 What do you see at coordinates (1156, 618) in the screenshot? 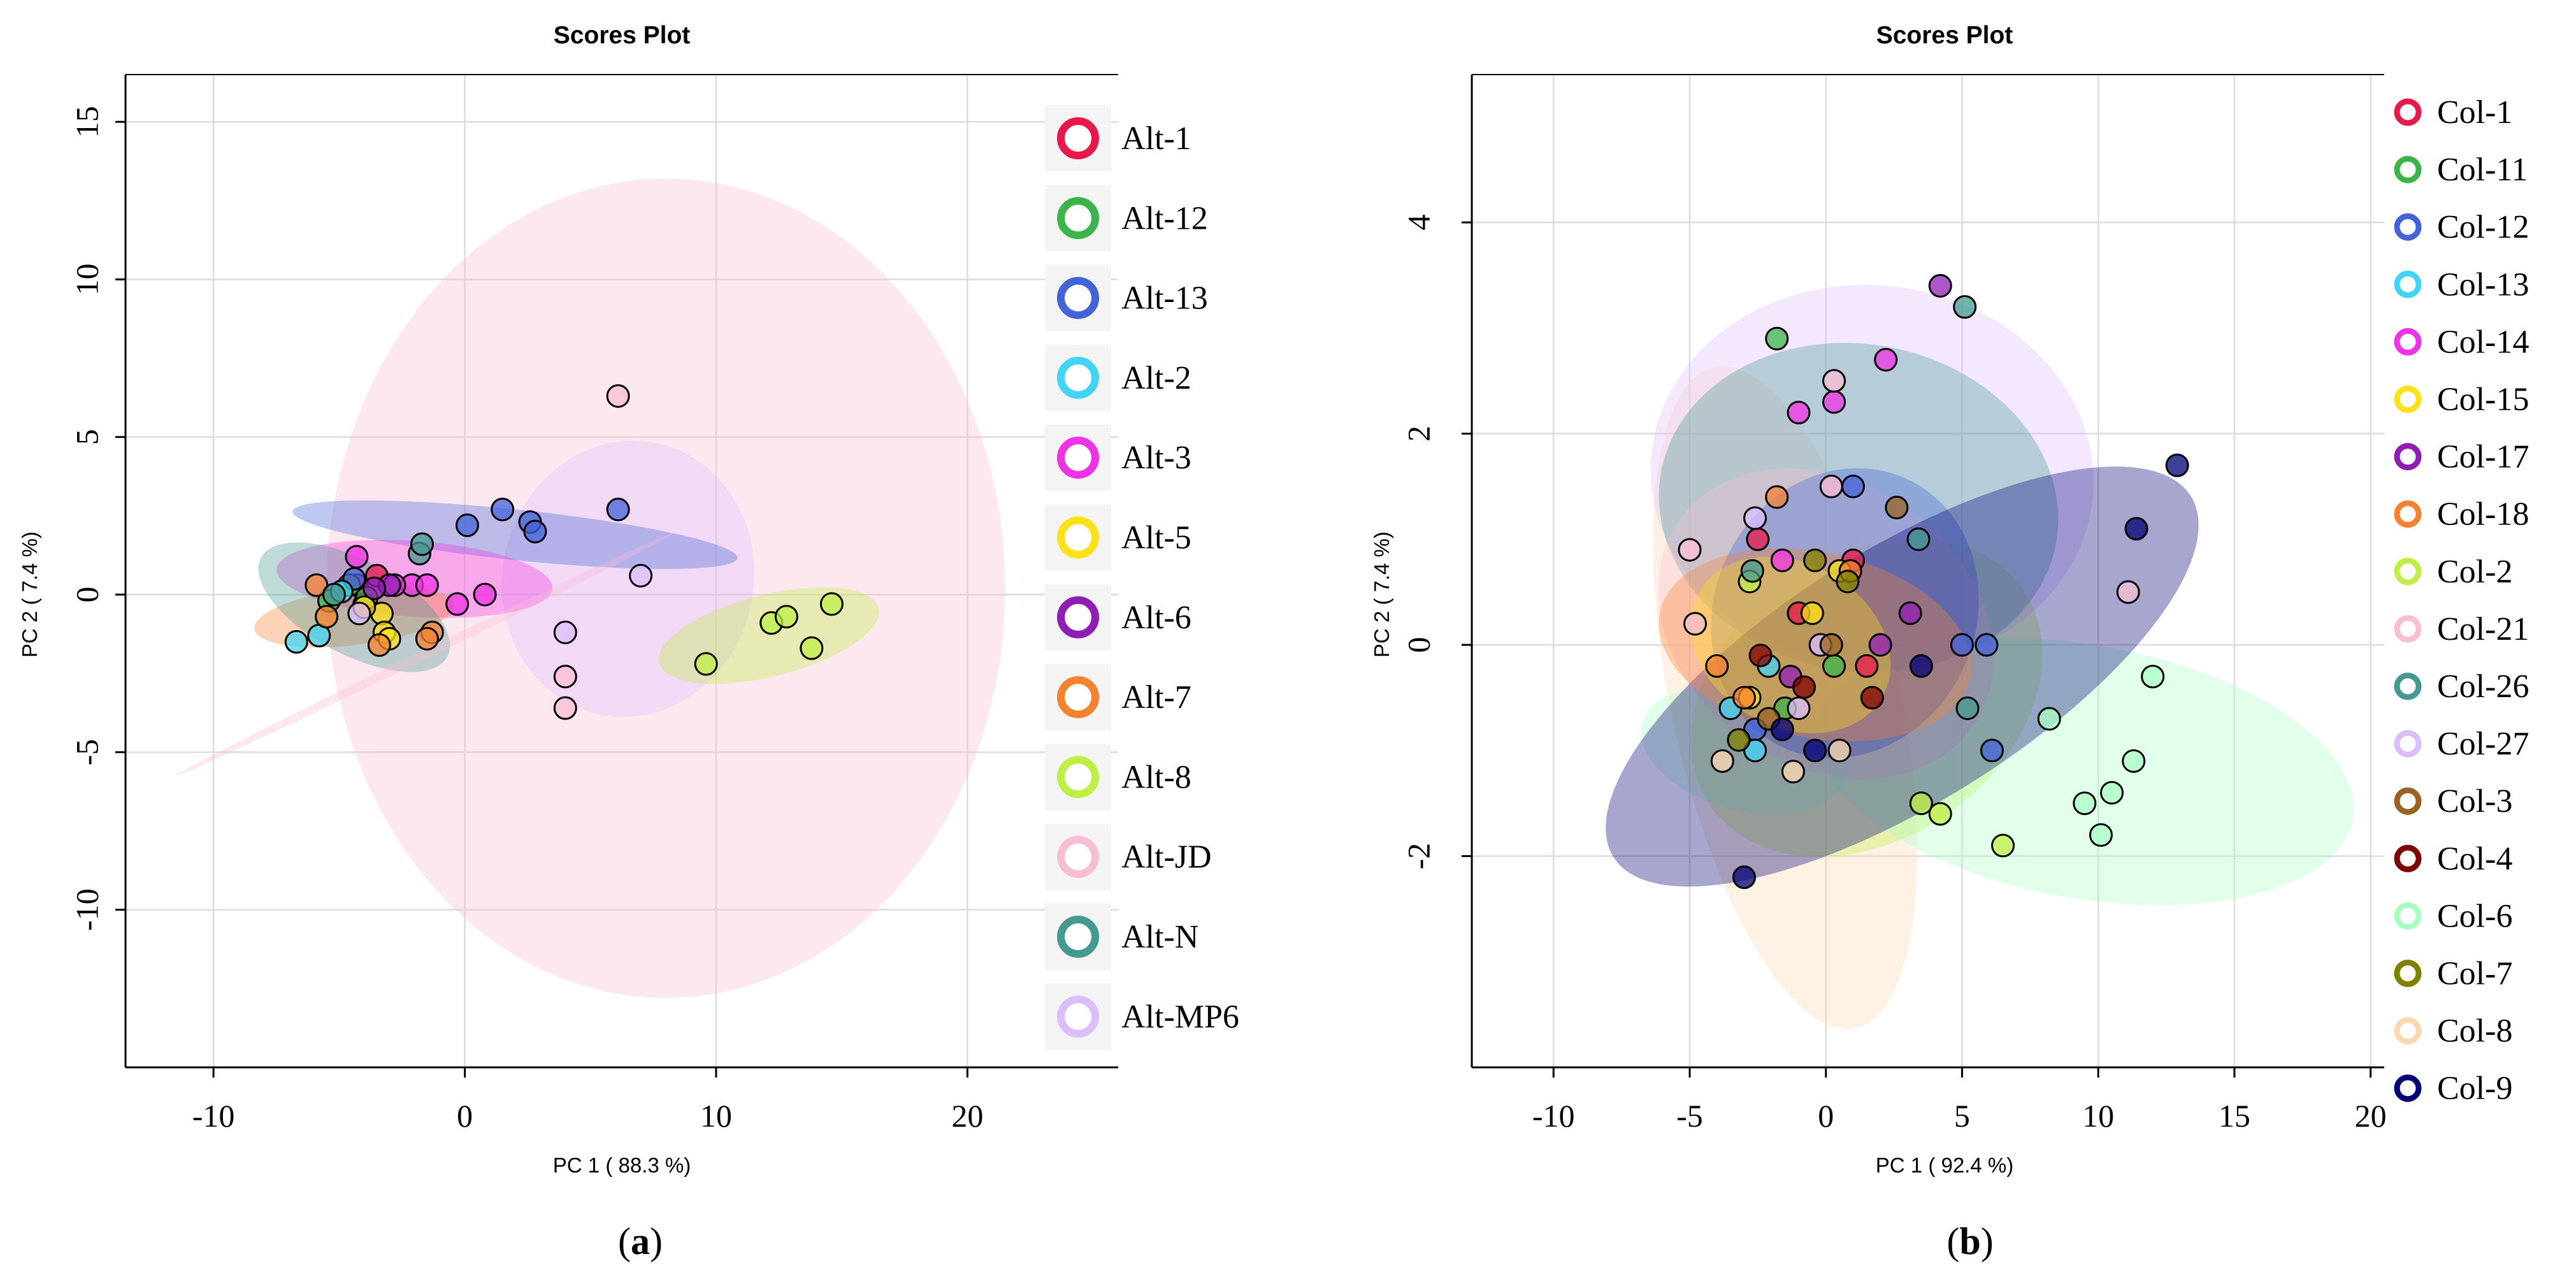
I see `legend-label: Alt-6` at bounding box center [1156, 618].